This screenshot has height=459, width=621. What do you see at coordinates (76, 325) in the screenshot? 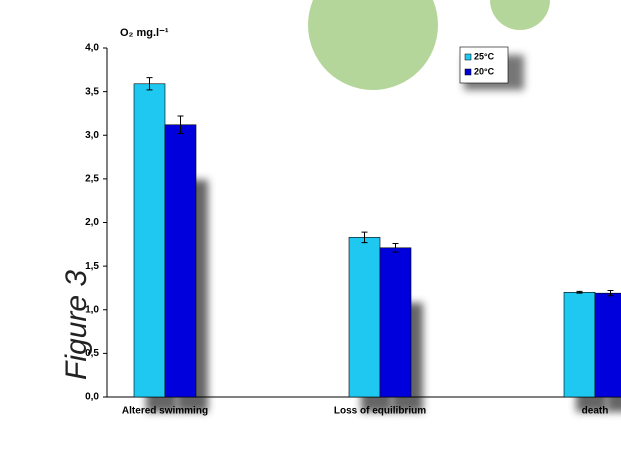
I see `side-label: Figure 3` at bounding box center [76, 325].